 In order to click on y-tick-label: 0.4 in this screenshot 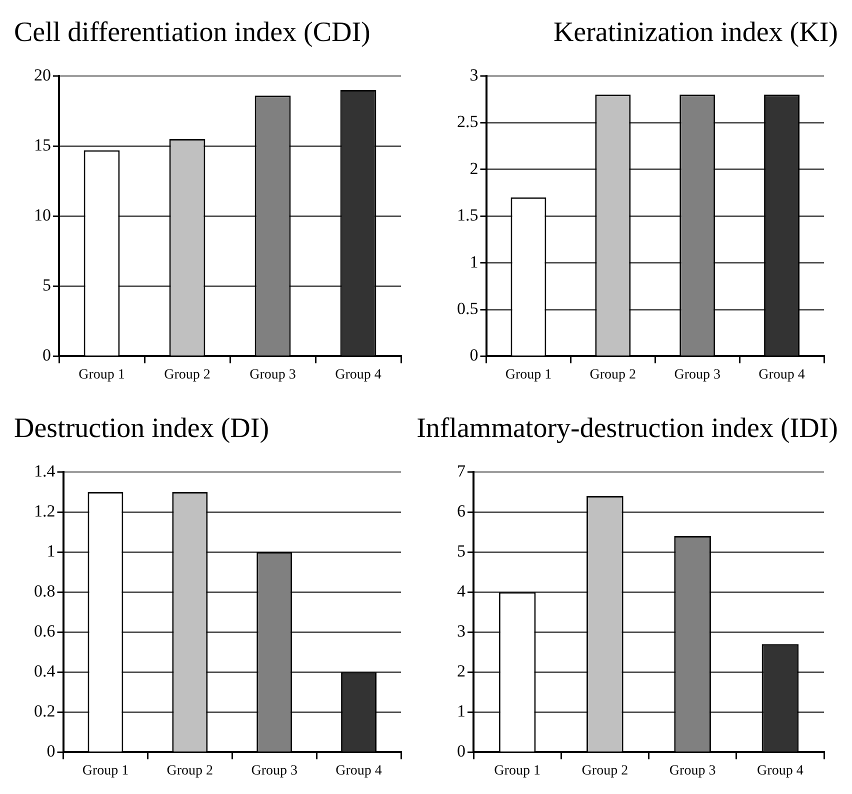, I will do `click(45, 671)`.